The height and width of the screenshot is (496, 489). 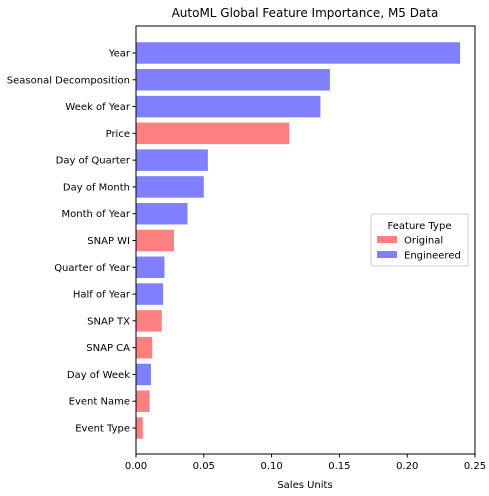 What do you see at coordinates (339, 466) in the screenshot?
I see `x-tick-label: 0.15` at bounding box center [339, 466].